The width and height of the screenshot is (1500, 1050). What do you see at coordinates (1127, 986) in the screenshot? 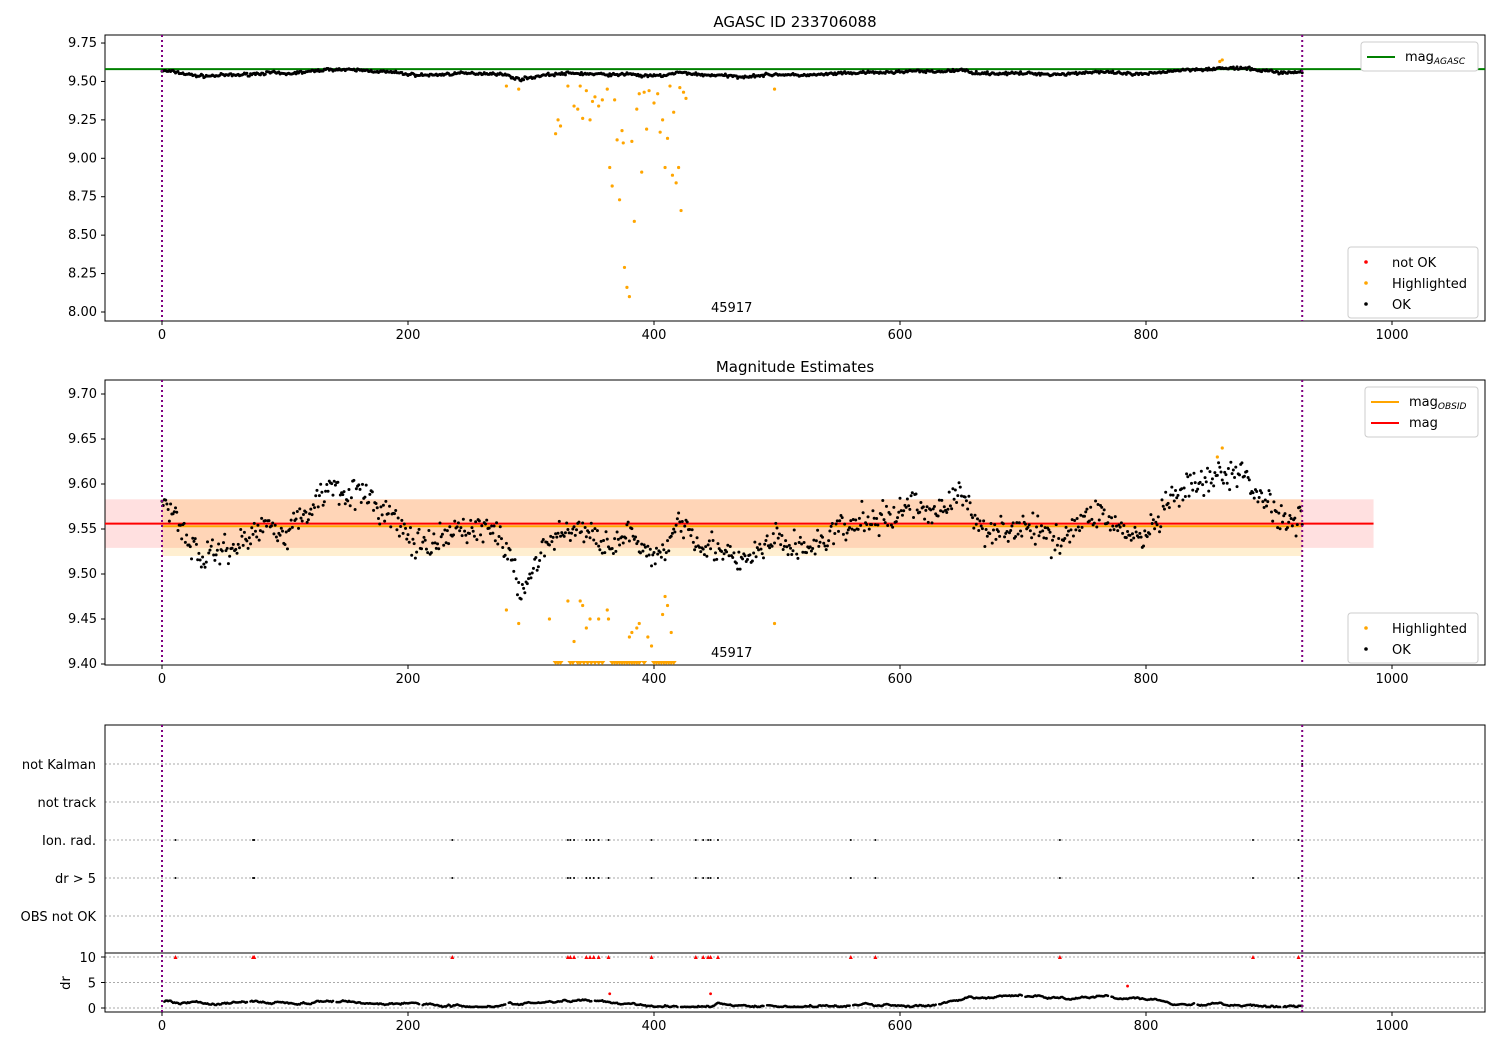
I see `dr-outlier-point` at bounding box center [1127, 986].